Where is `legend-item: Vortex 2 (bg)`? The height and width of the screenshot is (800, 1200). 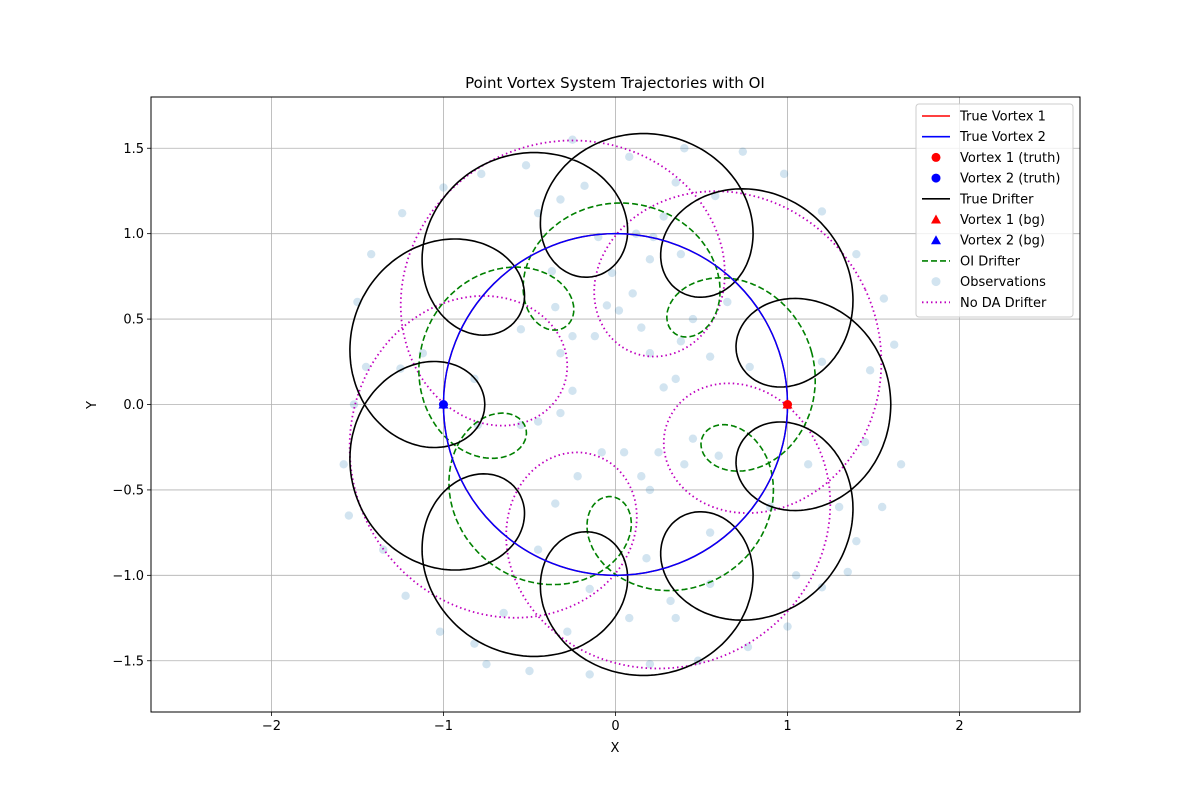 legend-item: Vortex 2 (bg) is located at coordinates (988, 241).